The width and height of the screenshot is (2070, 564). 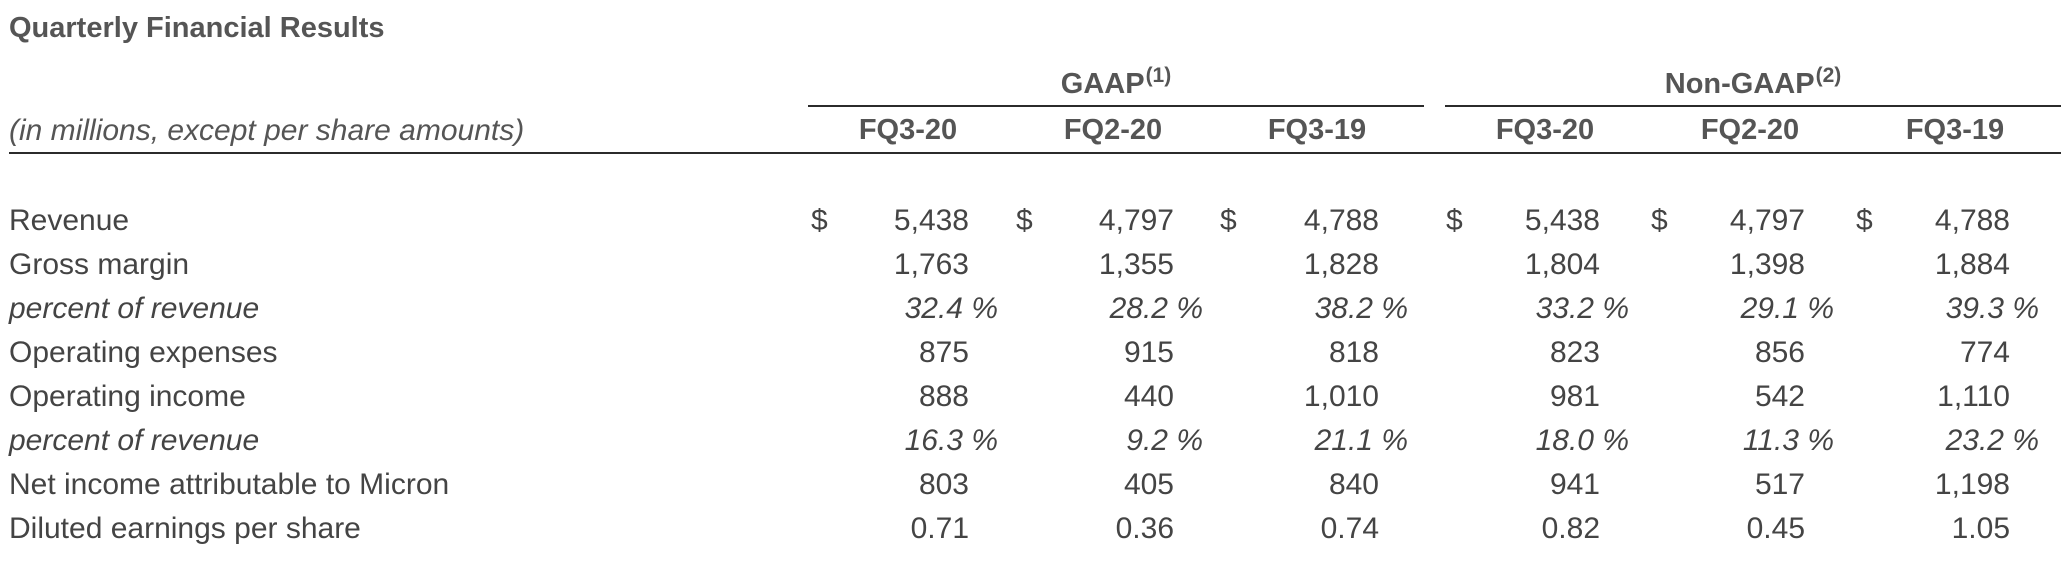 I want to click on table-cell: 18.0 %, so click(x=1582, y=440).